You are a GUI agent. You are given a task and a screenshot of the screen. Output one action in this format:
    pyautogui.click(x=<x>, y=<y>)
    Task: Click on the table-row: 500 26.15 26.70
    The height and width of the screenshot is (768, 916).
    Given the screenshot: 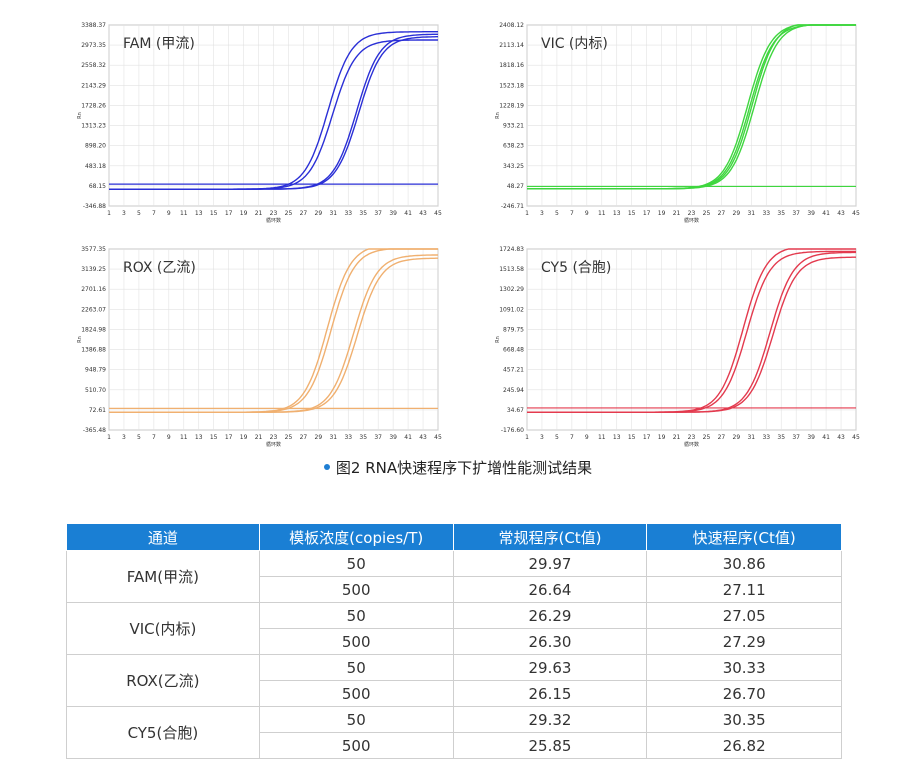 What is the action you would take?
    pyautogui.click(x=454, y=693)
    